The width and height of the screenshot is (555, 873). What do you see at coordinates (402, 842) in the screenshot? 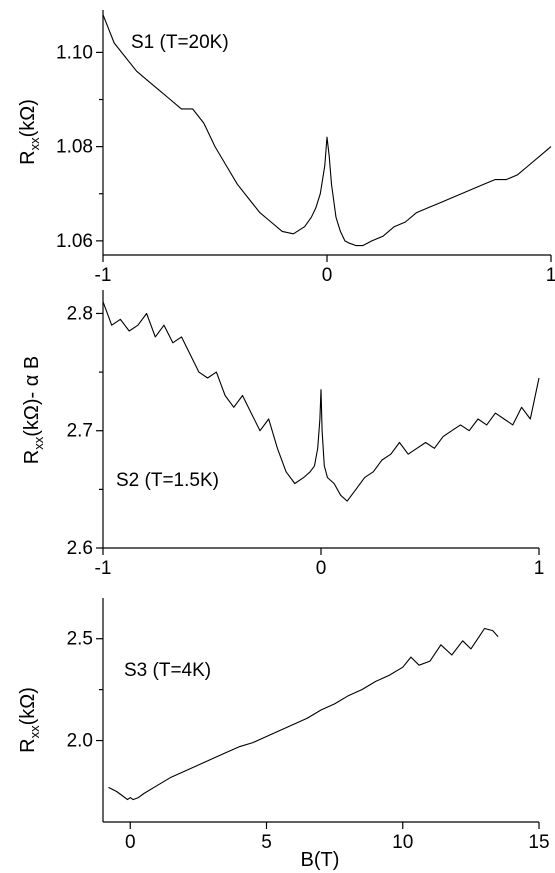
I see `x-tick-label: 10` at bounding box center [402, 842].